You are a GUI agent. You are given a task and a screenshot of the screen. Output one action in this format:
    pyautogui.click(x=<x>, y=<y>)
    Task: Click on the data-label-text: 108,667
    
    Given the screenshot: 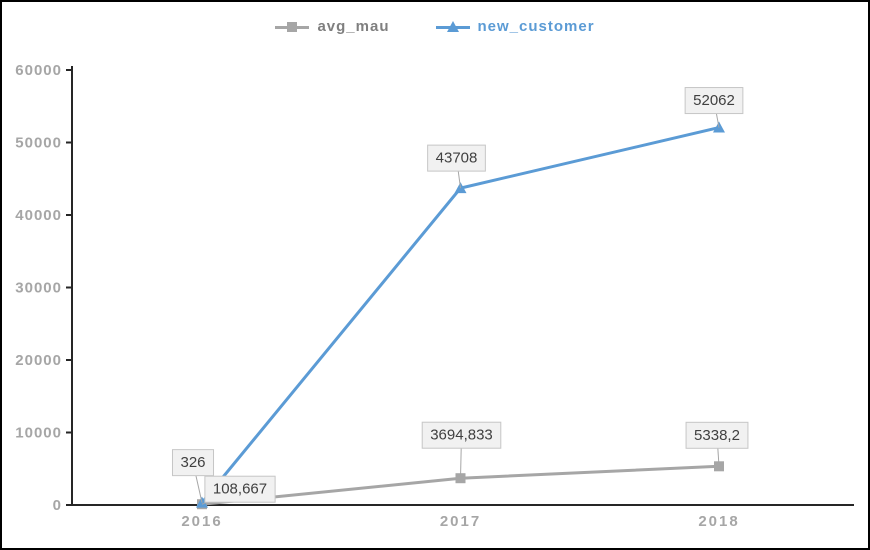 What is the action you would take?
    pyautogui.click(x=240, y=489)
    